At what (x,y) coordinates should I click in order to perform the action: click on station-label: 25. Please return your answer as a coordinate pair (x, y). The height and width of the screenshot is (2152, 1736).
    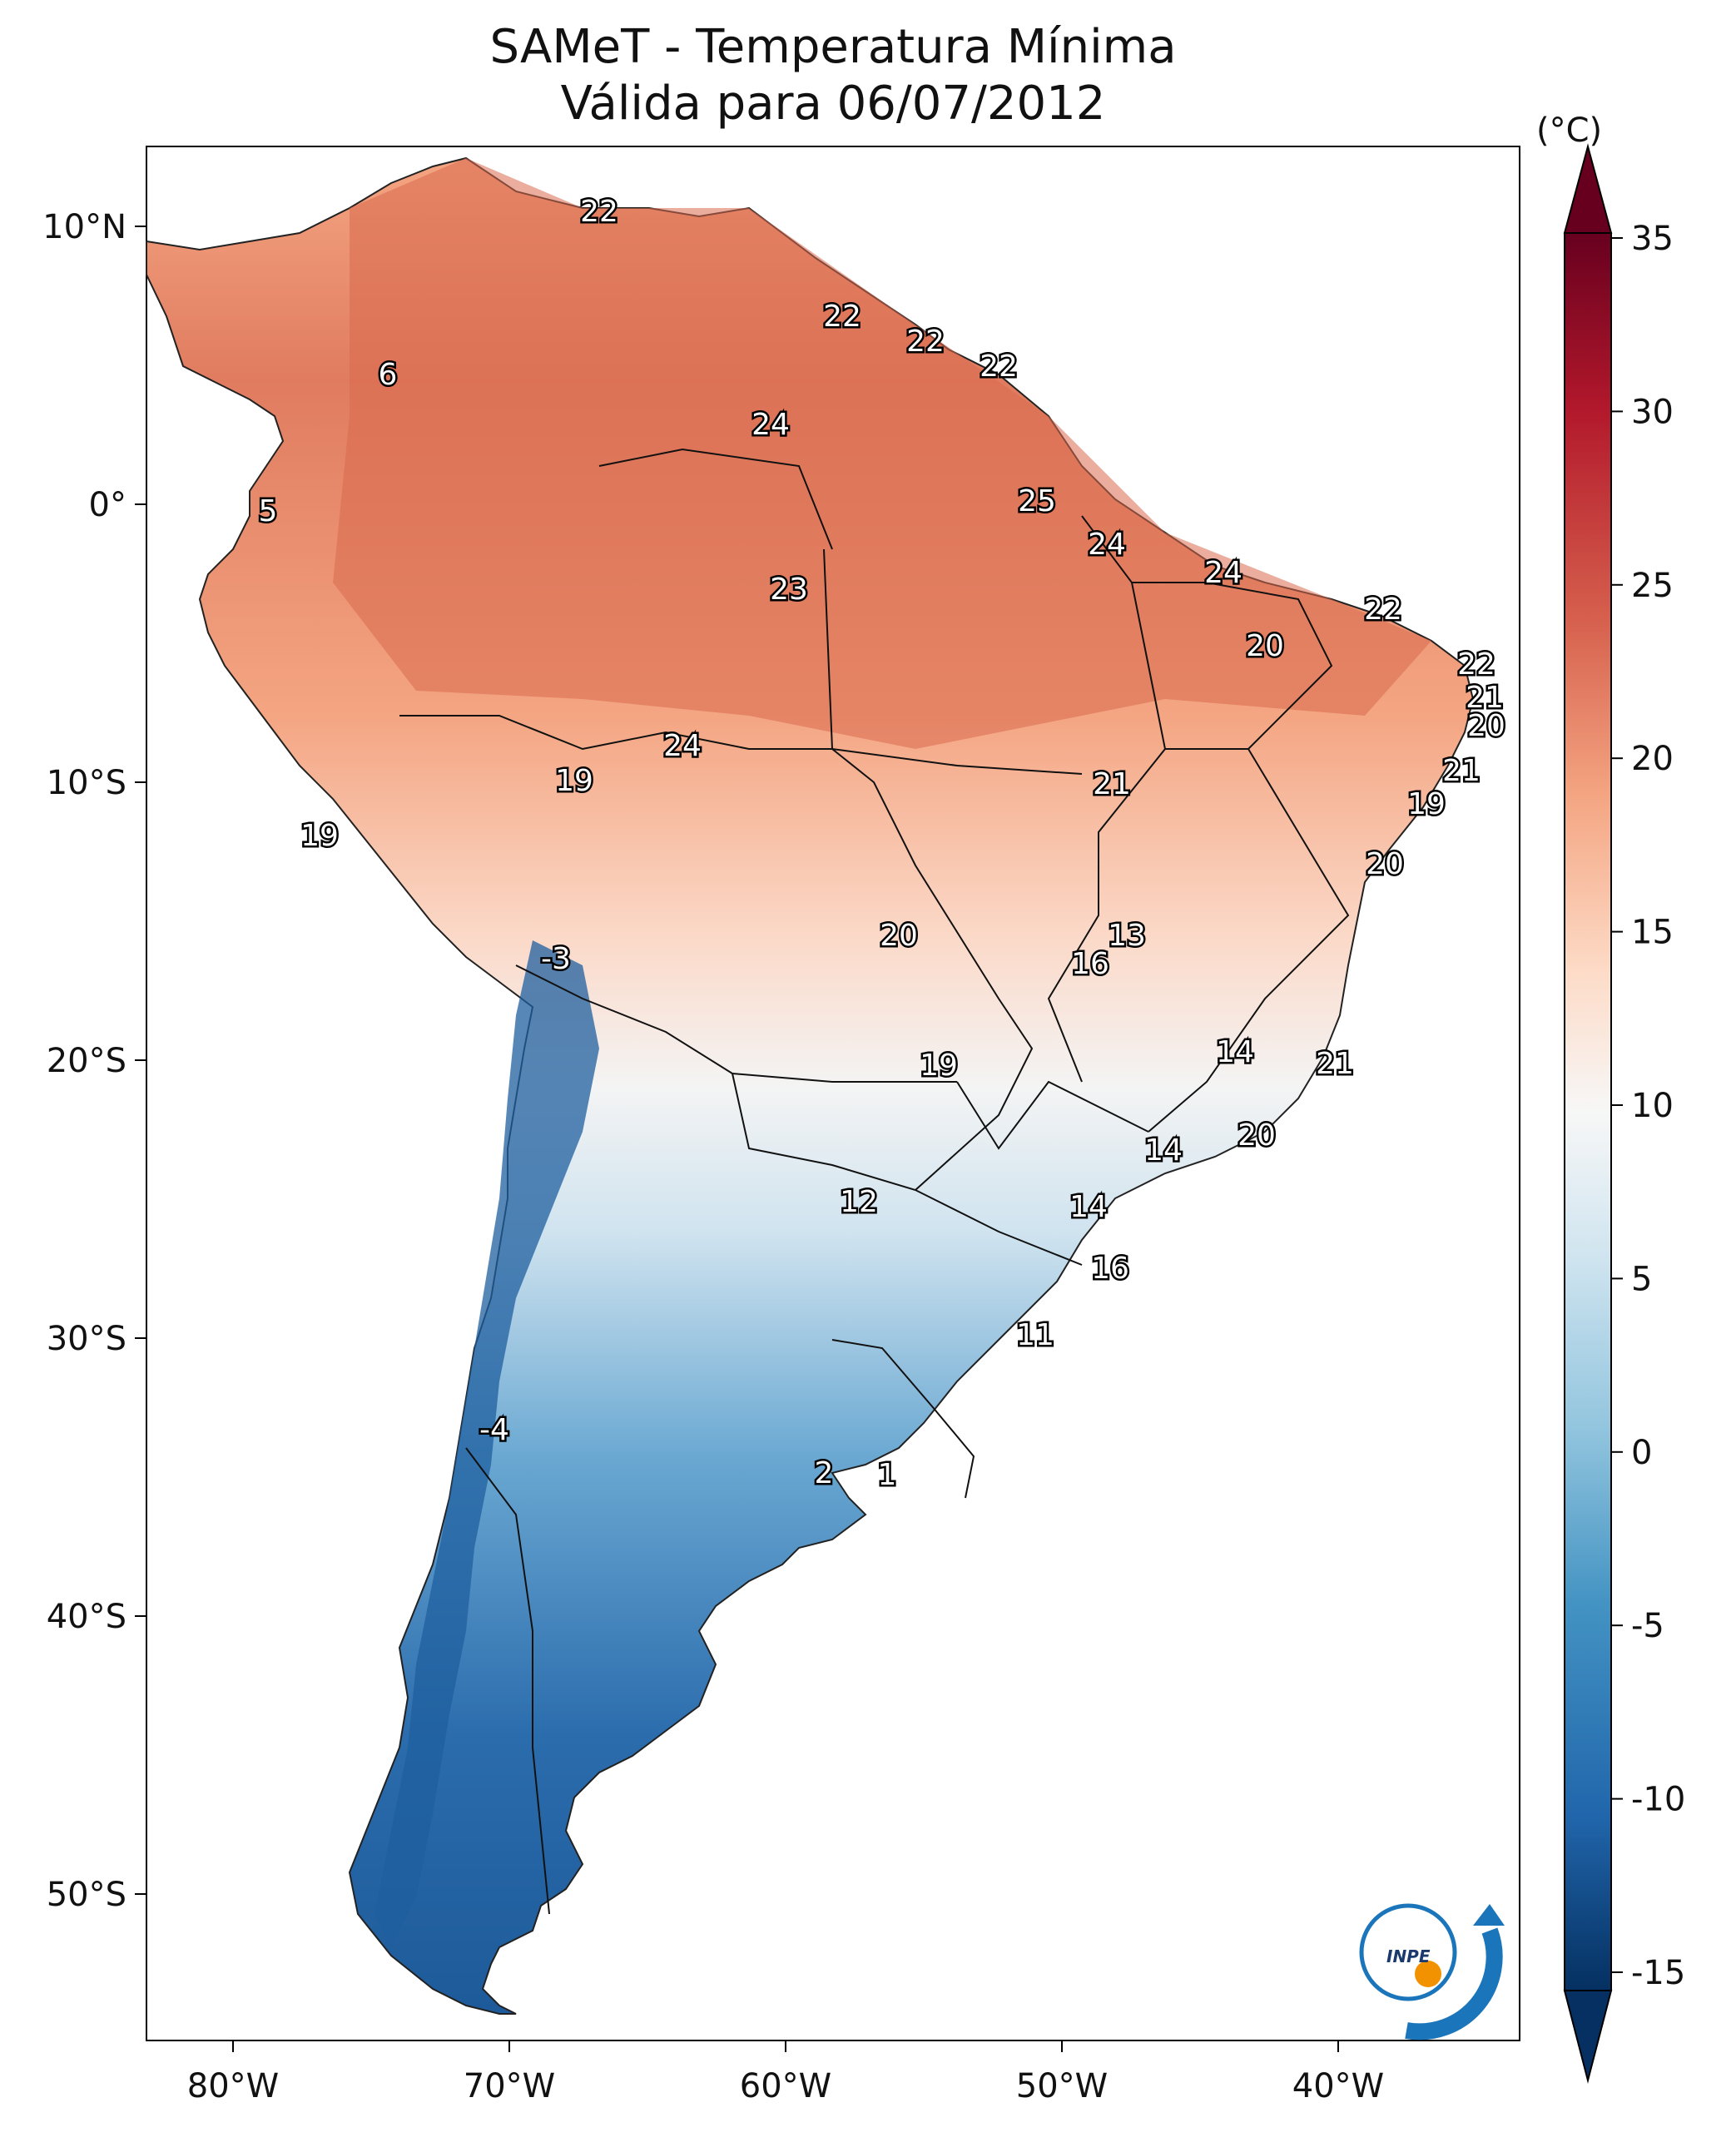
    Looking at the image, I should click on (1037, 501).